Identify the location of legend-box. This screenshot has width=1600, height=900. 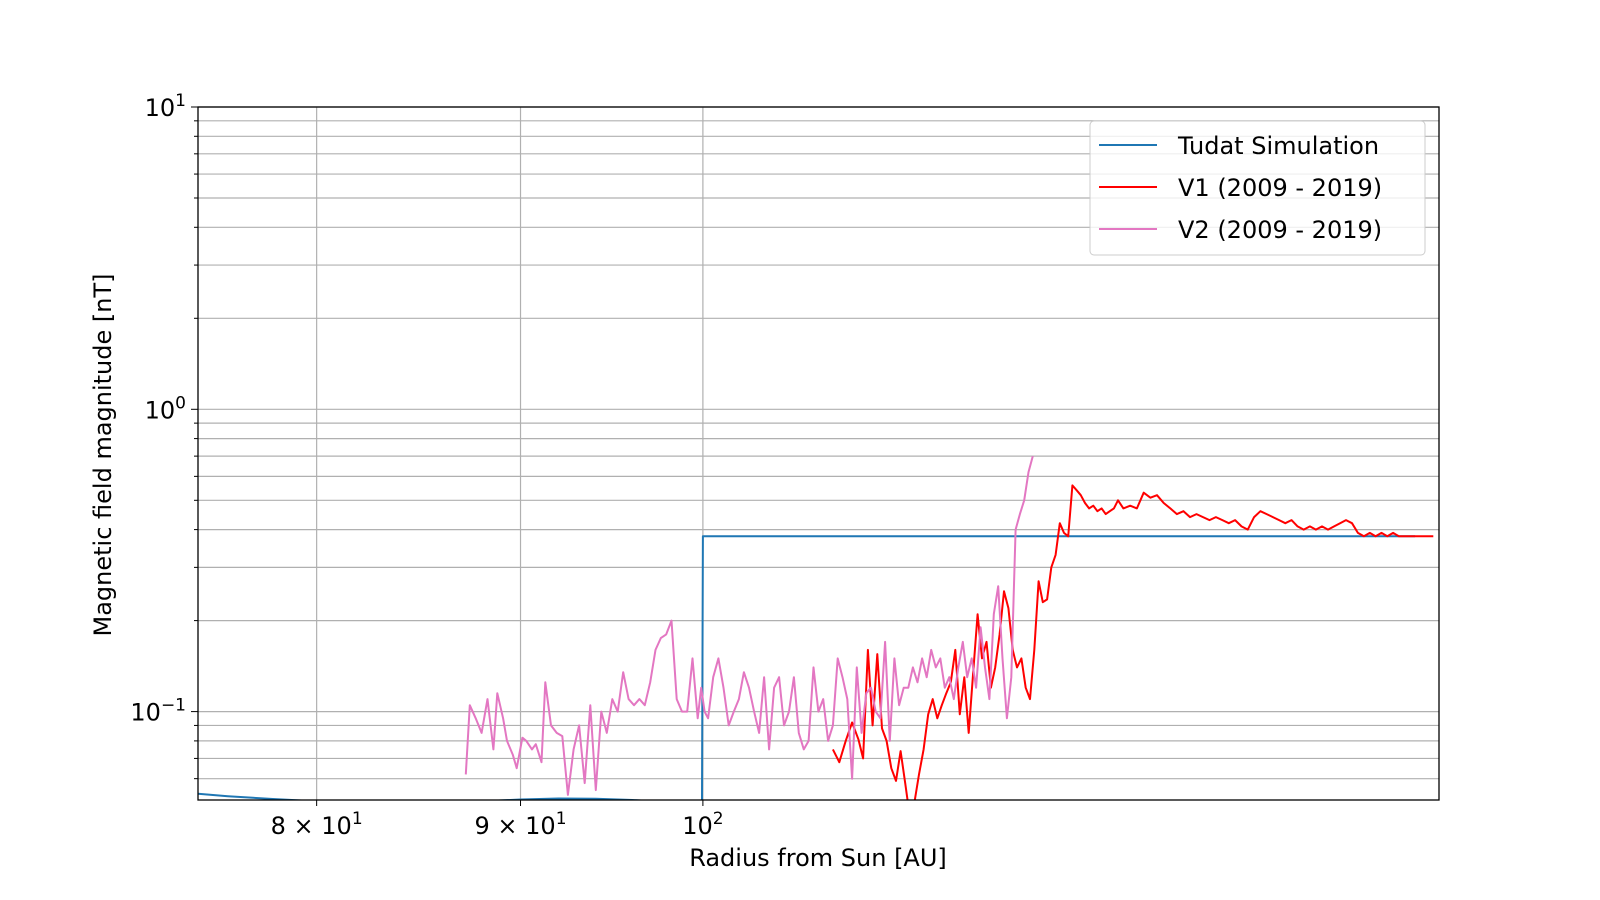
(1257, 188).